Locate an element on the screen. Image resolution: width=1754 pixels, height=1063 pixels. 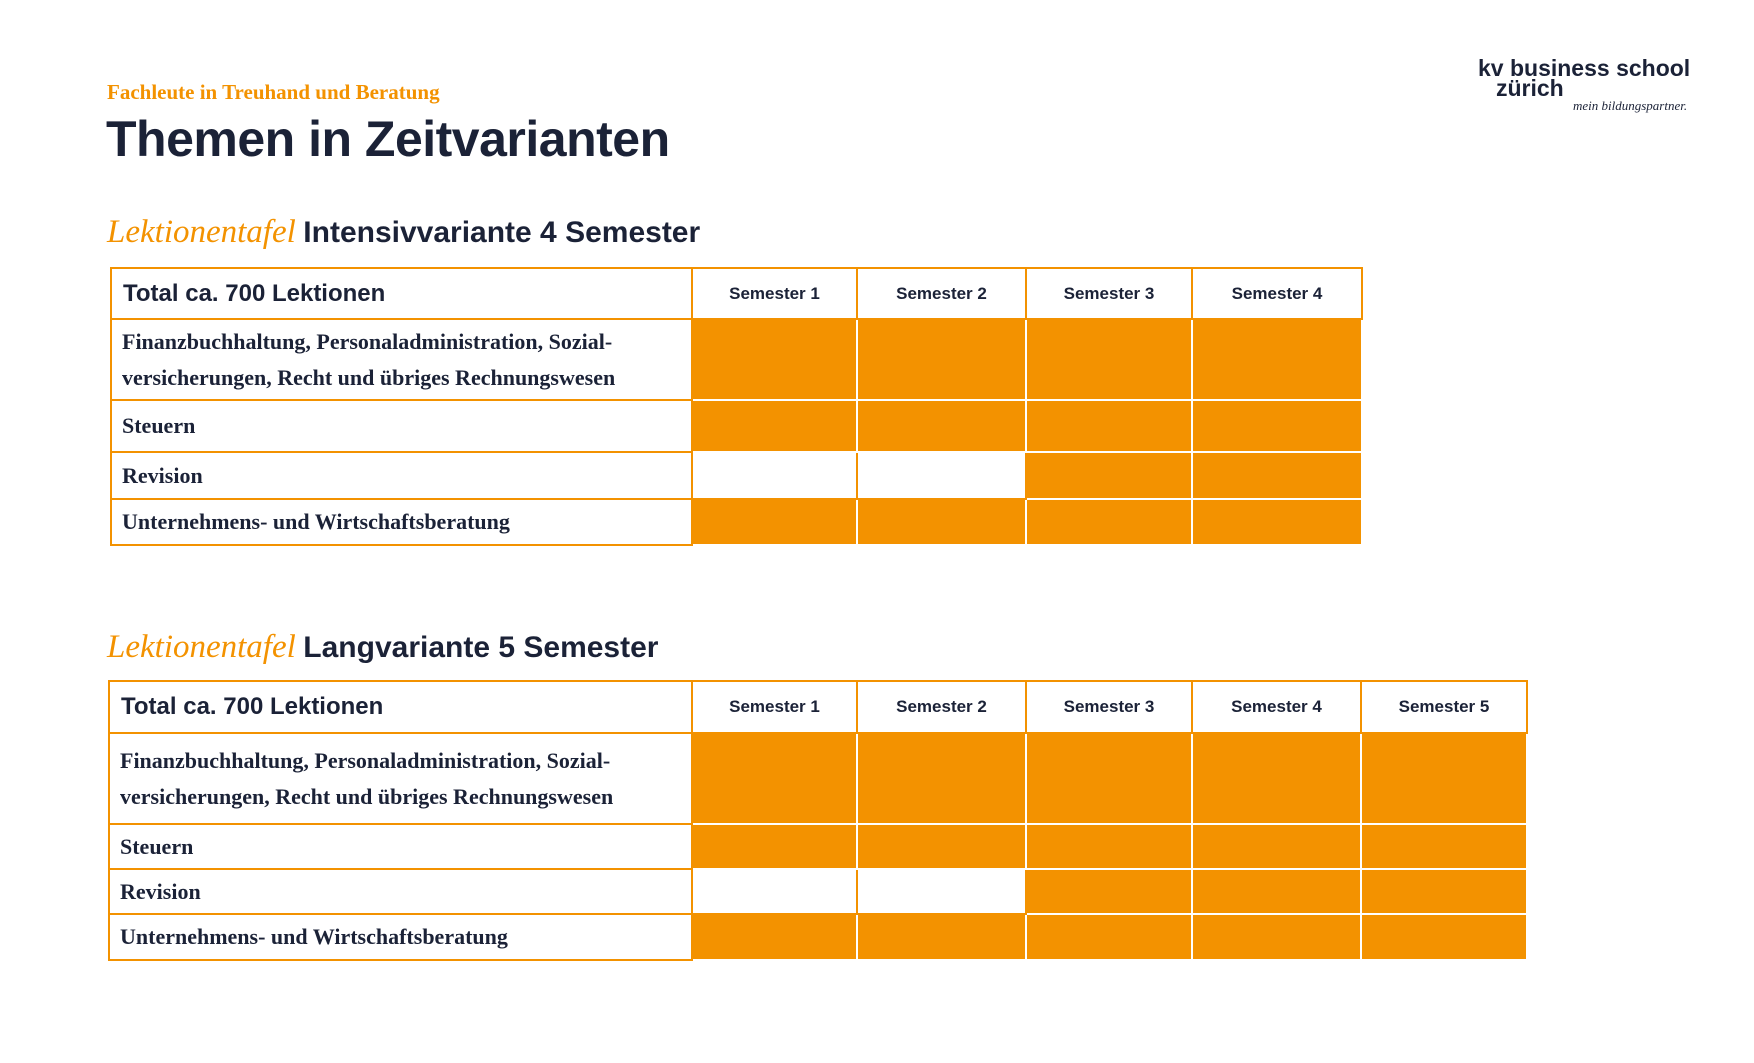
kicker: Fachleute in Treuhand und Beratung is located at coordinates (273, 92).